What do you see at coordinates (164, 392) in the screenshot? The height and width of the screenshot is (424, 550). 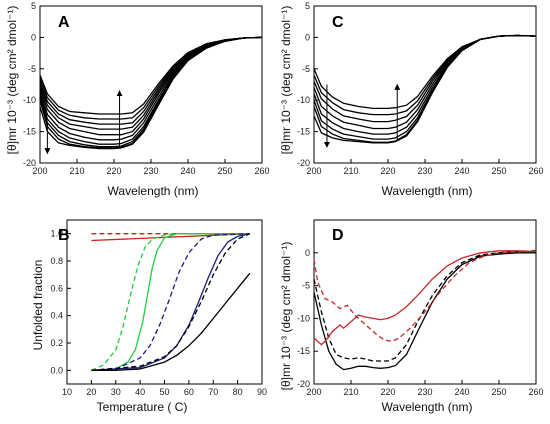 I see `x-tick-label: 50` at bounding box center [164, 392].